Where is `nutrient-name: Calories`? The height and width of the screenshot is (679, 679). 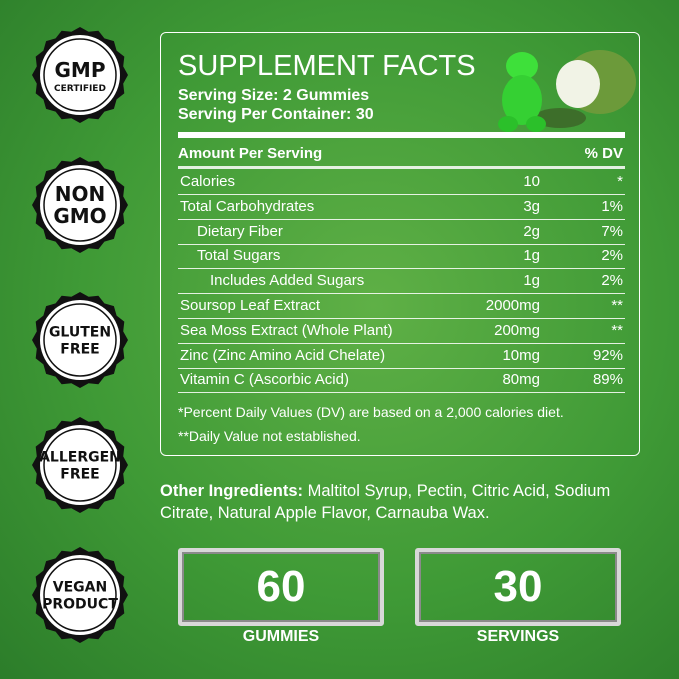
nutrient-name: Calories is located at coordinates (208, 181).